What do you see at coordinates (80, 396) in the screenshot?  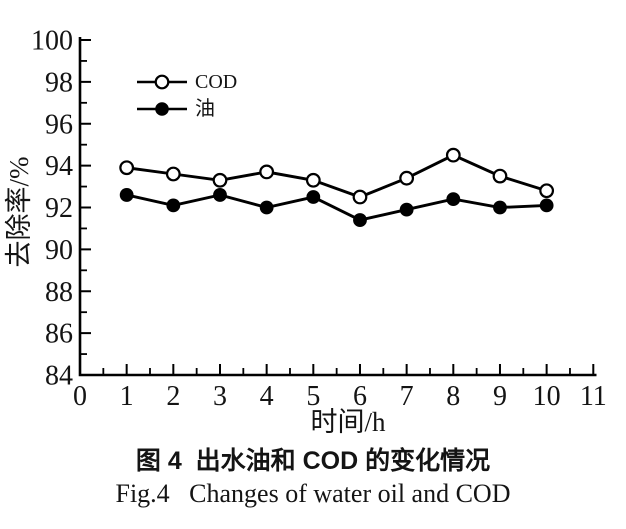 I see `x-tick-label-0: 0` at bounding box center [80, 396].